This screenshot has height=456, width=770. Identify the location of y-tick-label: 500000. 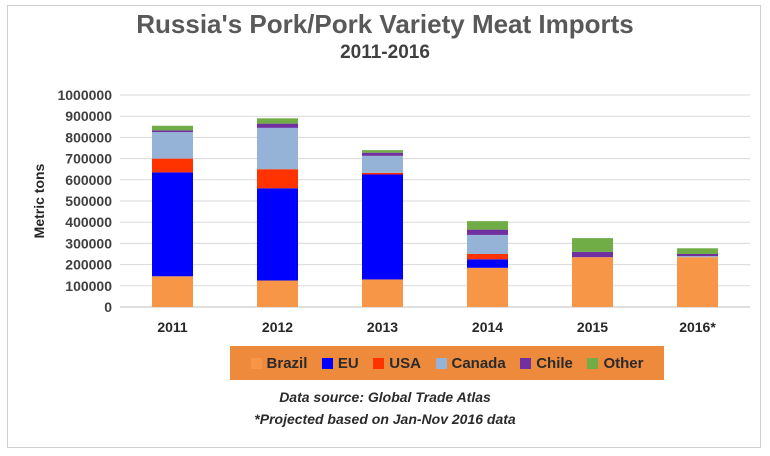
(88, 201).